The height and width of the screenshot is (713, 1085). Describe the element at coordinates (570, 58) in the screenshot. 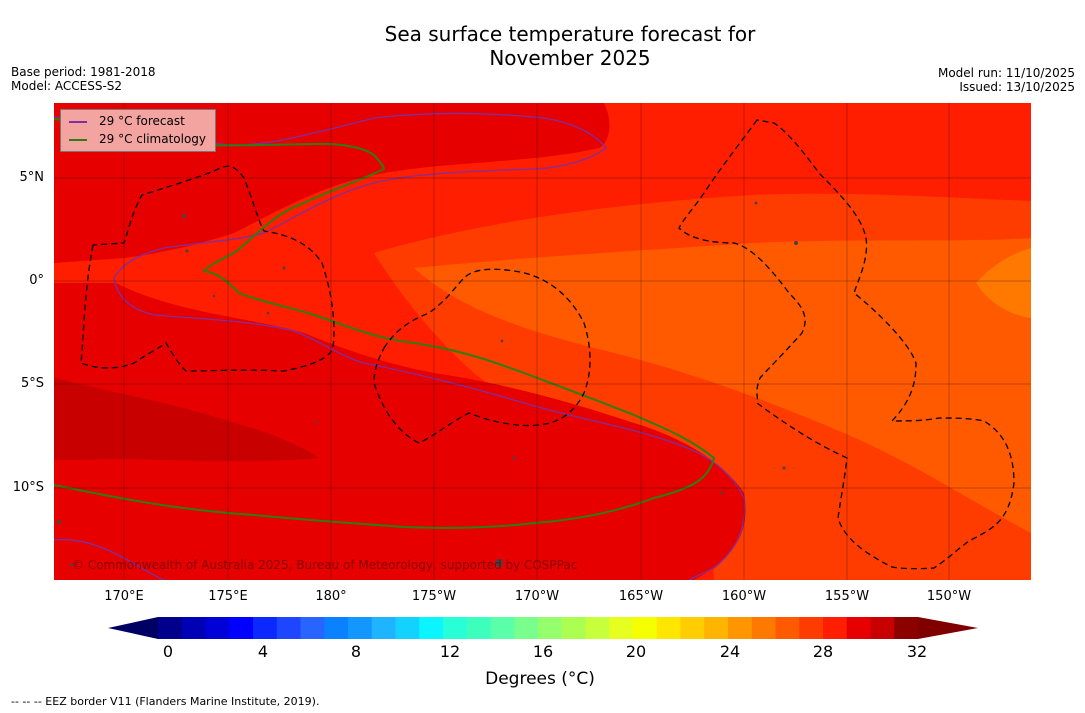

I see `title-line-2: November 2025` at that location.